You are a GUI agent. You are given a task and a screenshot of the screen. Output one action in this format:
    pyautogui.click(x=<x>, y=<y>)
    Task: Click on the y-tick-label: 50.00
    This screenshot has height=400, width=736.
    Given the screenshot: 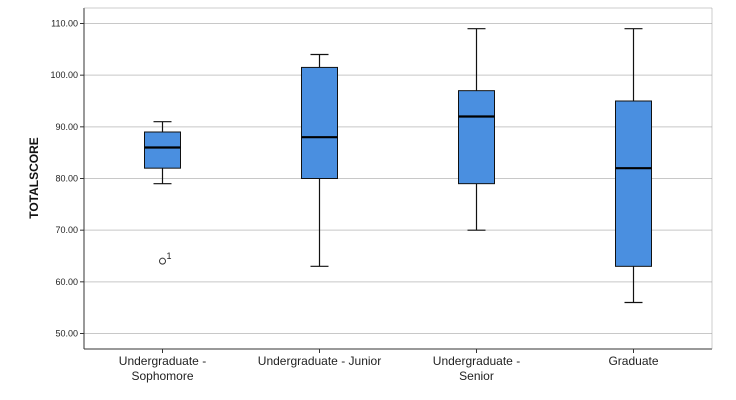 What is the action you would take?
    pyautogui.click(x=66, y=334)
    